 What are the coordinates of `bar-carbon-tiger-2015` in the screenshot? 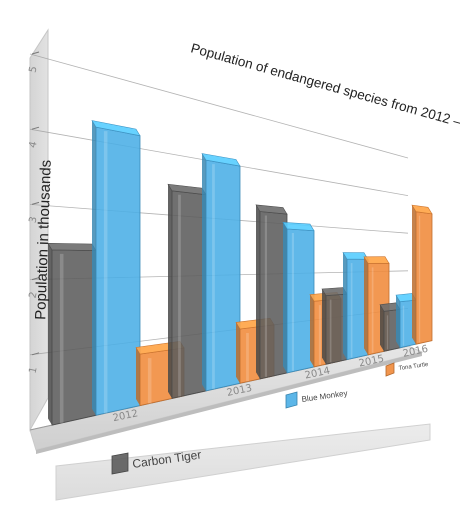 It's located at (334, 326).